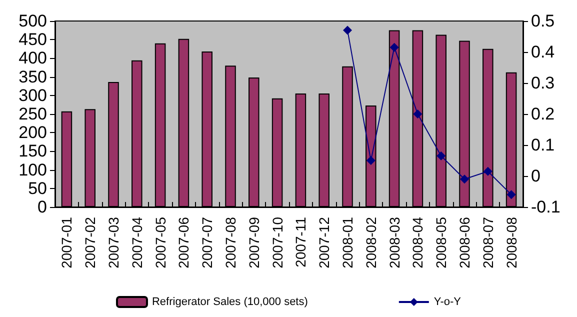  What do you see at coordinates (32, 40) in the screenshot?
I see `y-tick-label: 450` at bounding box center [32, 40].